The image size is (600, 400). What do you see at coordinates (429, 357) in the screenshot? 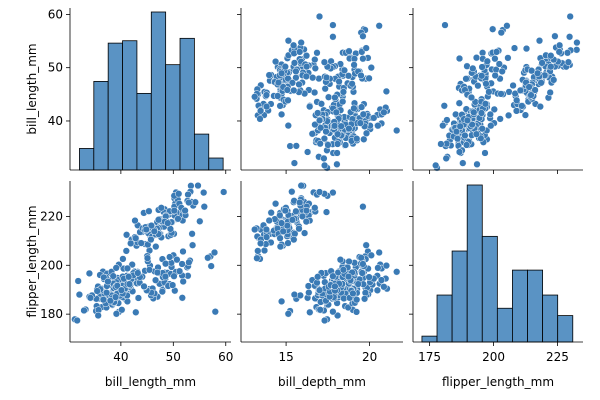
I see `x-tick-label: 175` at bounding box center [429, 357].